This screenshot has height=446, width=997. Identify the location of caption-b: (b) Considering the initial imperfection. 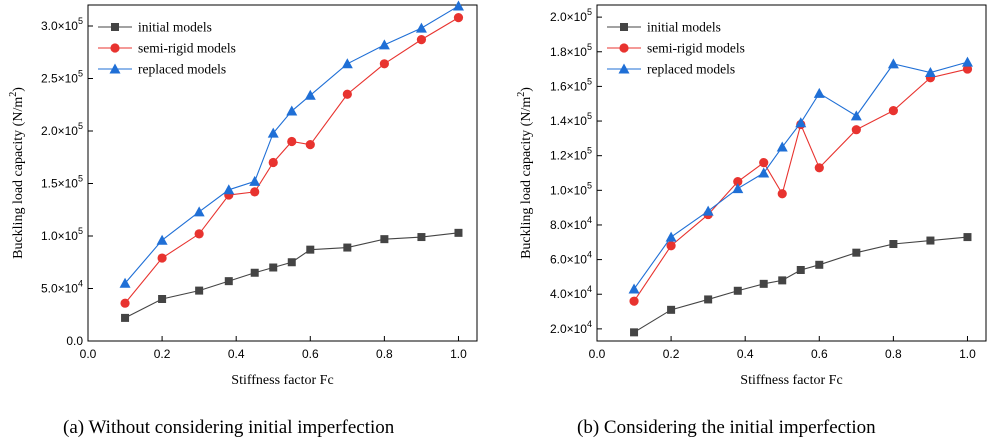
(726, 427).